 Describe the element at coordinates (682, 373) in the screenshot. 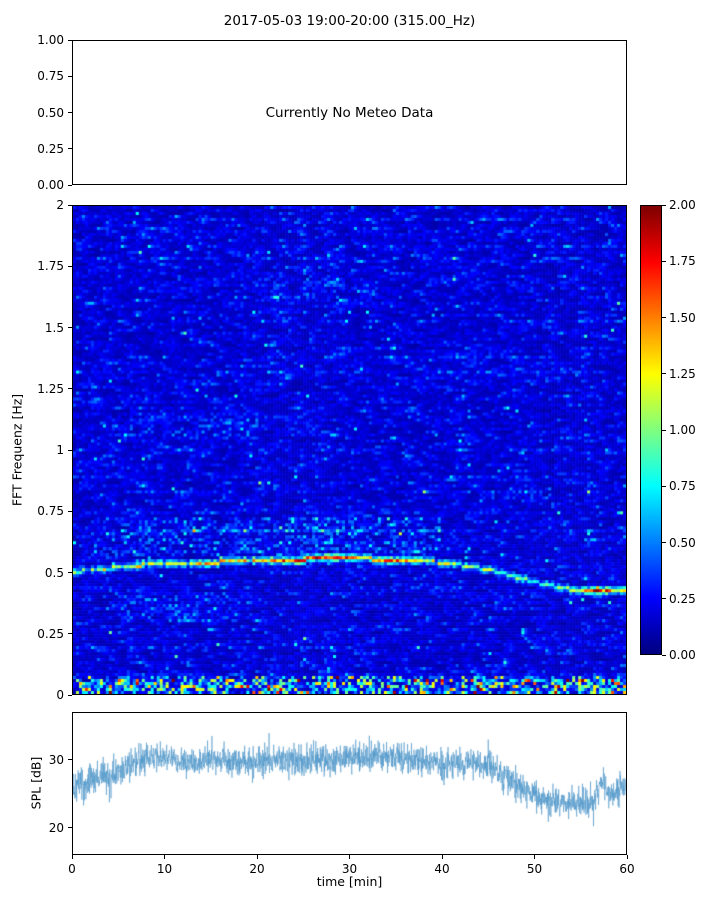

I see `colorbar-tick-label: 1.25` at that location.